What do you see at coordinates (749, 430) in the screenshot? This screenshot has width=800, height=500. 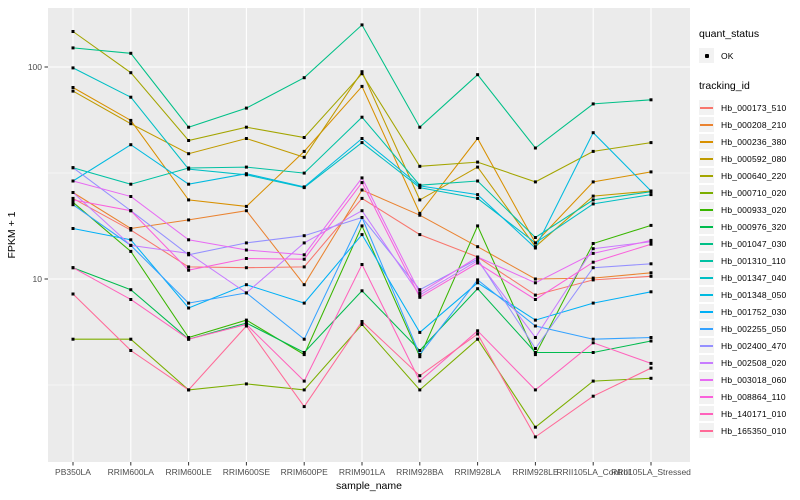 I see `legend-item-Hb_165350_010: Hb_165350_010` at bounding box center [749, 430].